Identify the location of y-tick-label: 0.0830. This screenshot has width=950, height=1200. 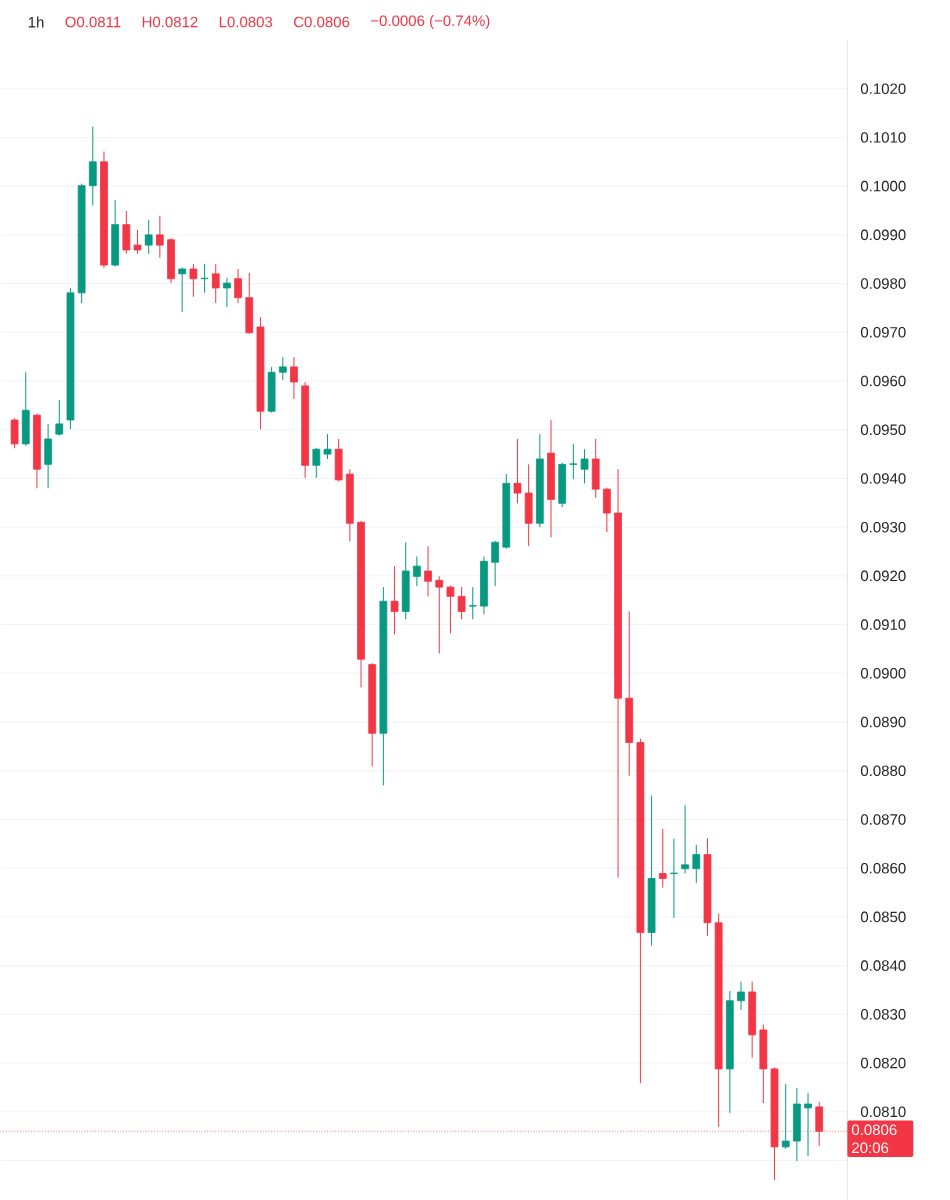
(883, 1014).